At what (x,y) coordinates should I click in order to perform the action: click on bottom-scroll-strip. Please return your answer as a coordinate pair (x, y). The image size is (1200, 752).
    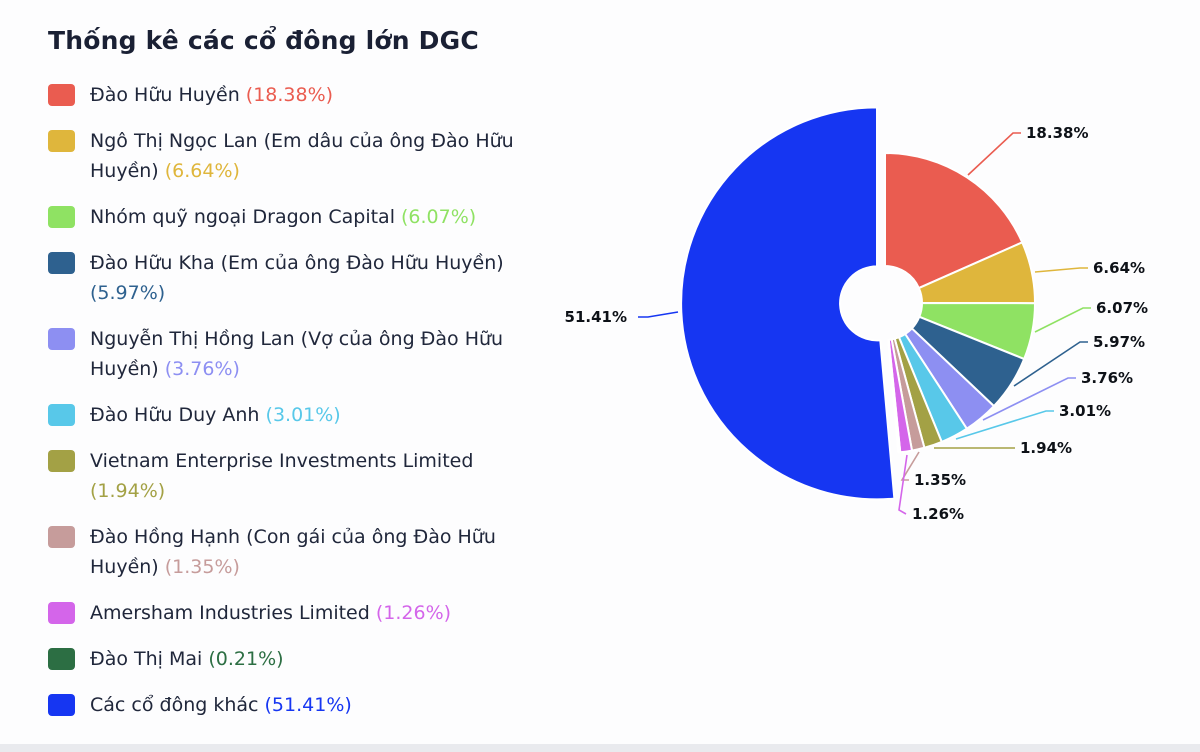
    Looking at the image, I should click on (600, 748).